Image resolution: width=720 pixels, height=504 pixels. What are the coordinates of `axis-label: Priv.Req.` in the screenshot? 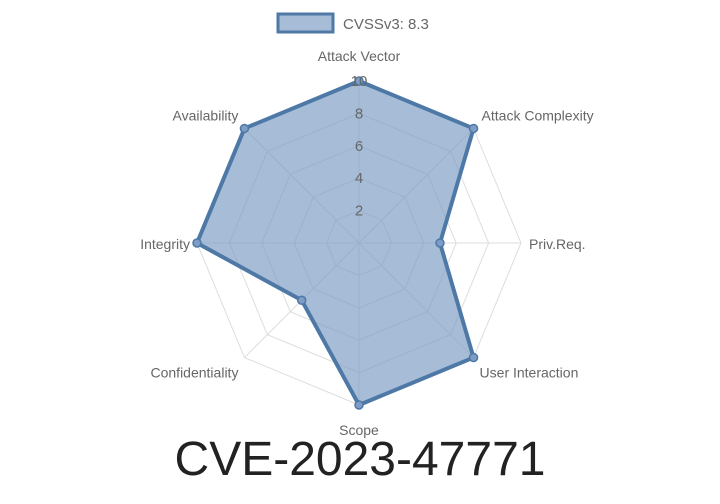 It's located at (557, 244).